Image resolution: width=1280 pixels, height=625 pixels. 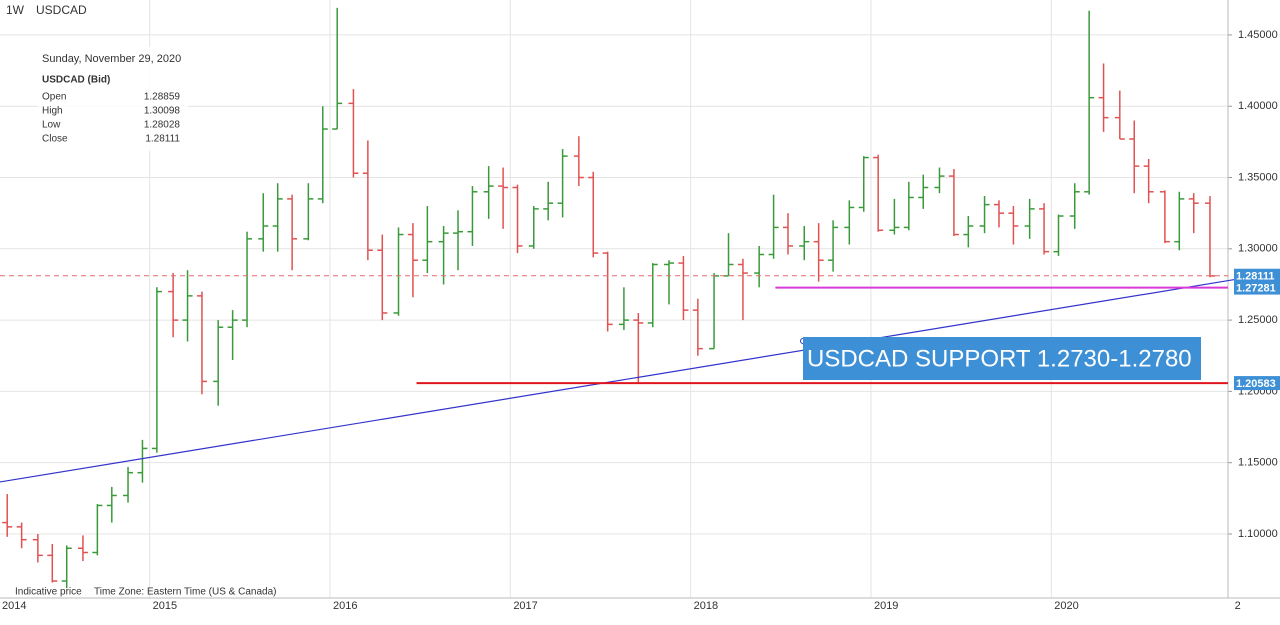 I want to click on annotation-bg, so click(x=1002, y=358).